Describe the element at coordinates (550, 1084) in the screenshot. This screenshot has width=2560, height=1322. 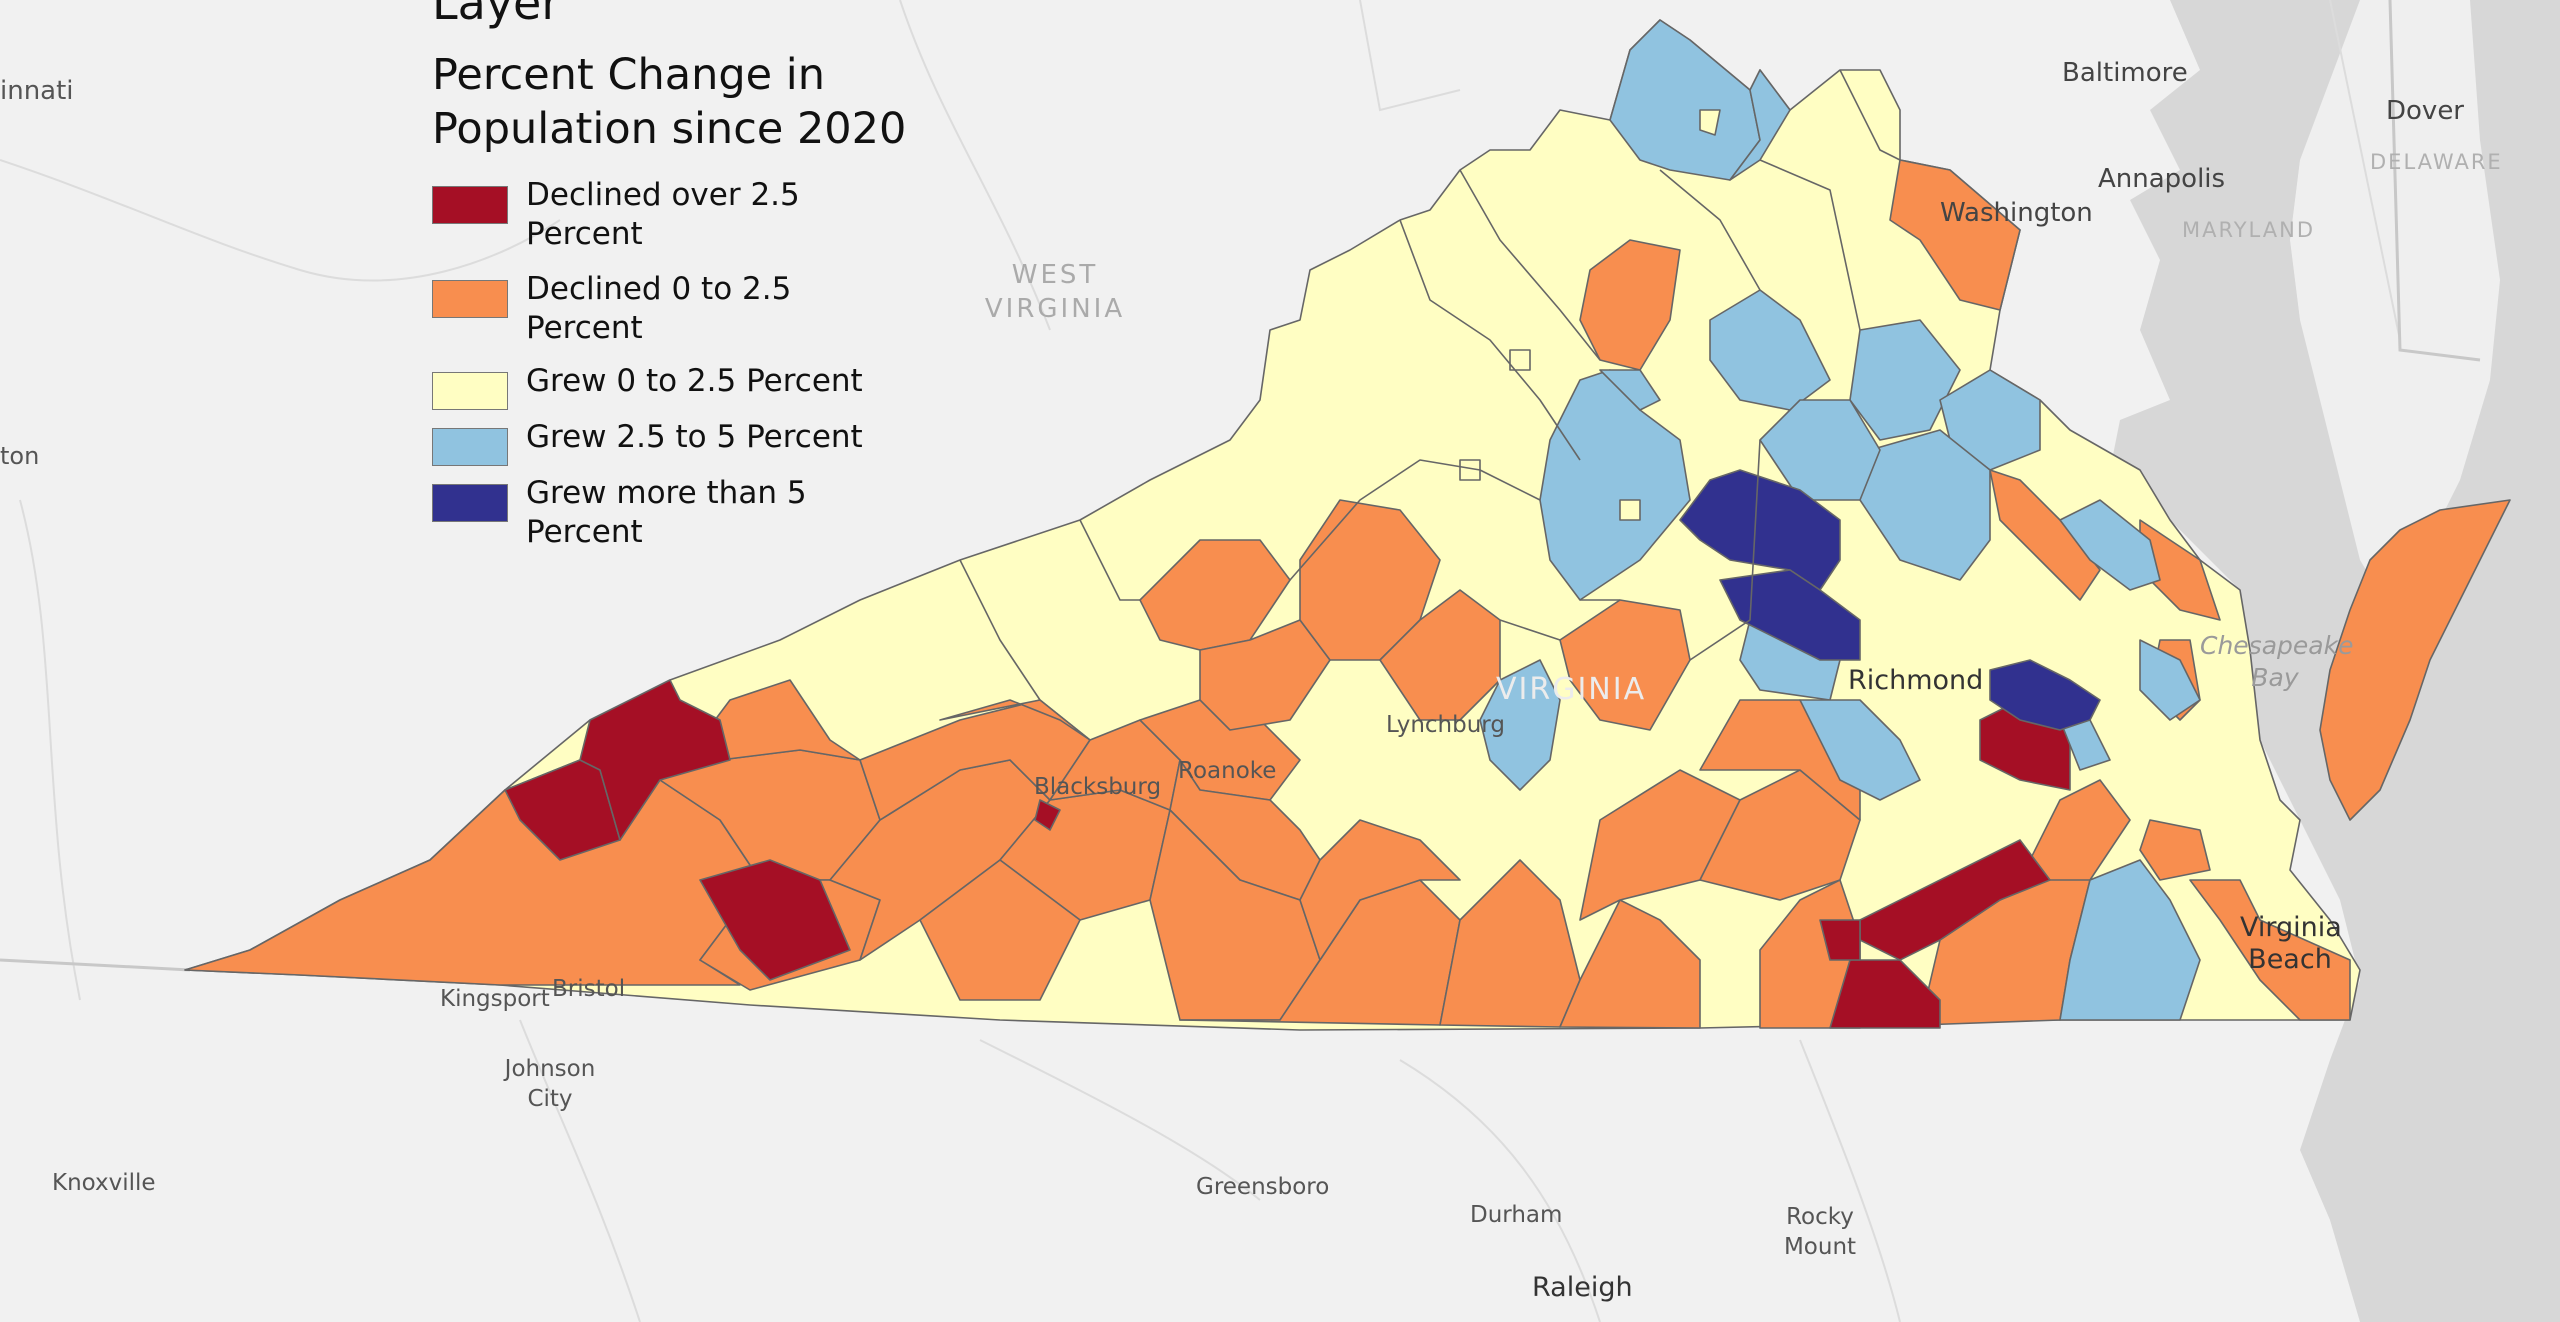
I see `city-label-johnson-city: Johnson City` at that location.